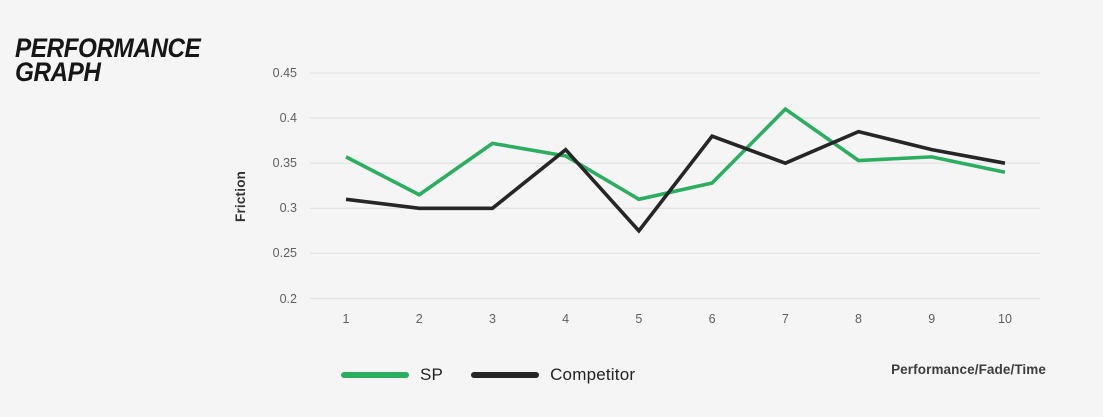 The image size is (1103, 417). I want to click on sp-data-line, so click(675, 154).